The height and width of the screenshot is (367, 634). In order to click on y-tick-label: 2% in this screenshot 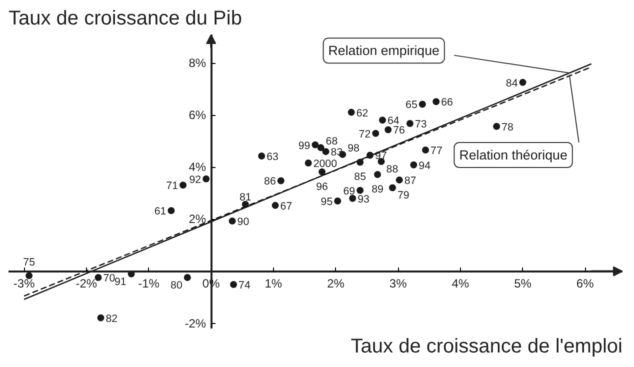, I will do `click(197, 219)`.